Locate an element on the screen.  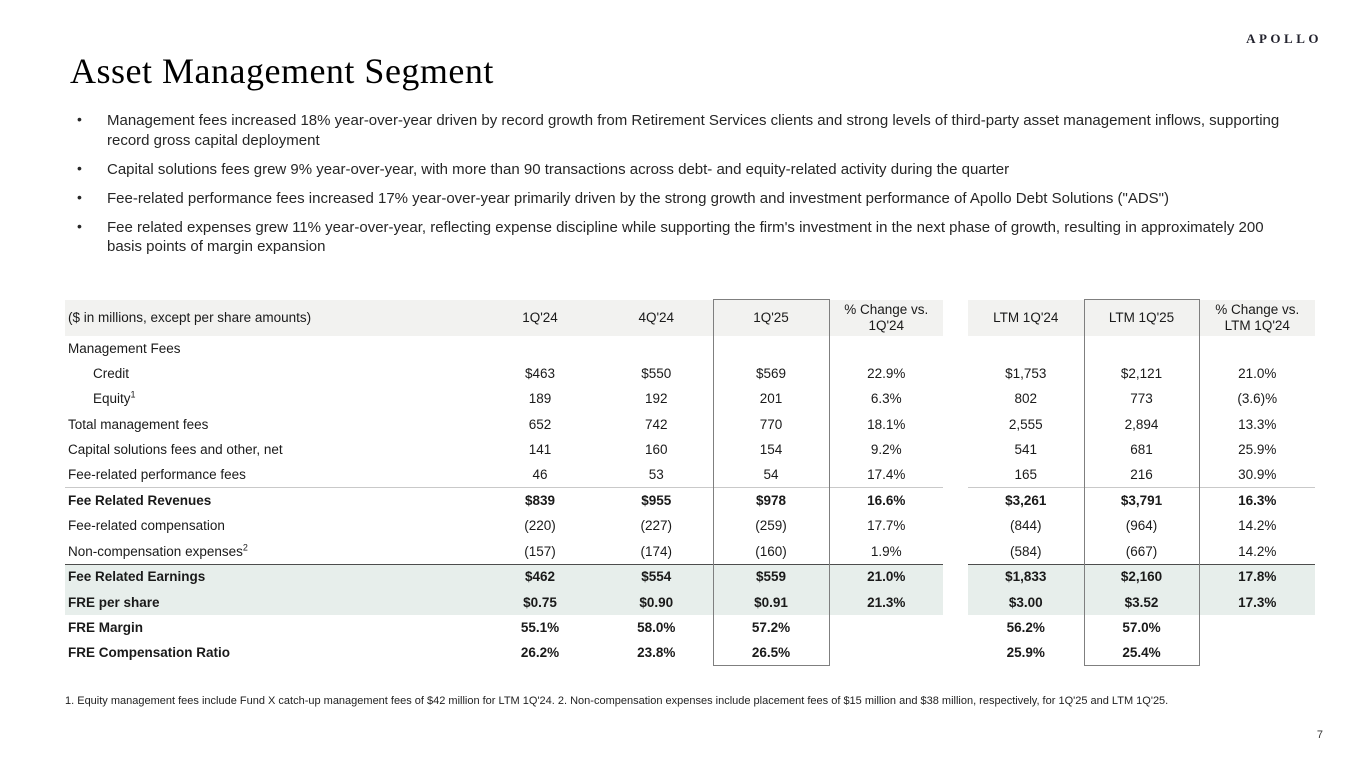
cell: (157) is located at coordinates (540, 551).